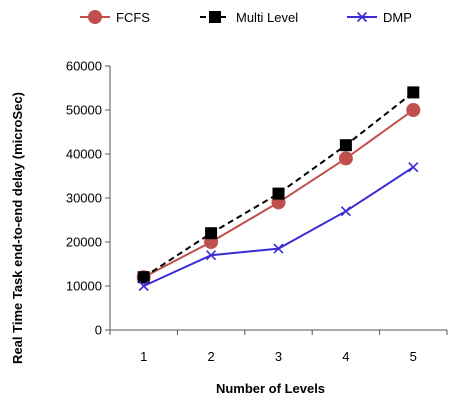 This screenshot has width=470, height=408. I want to click on x-tick-label: 5, so click(413, 356).